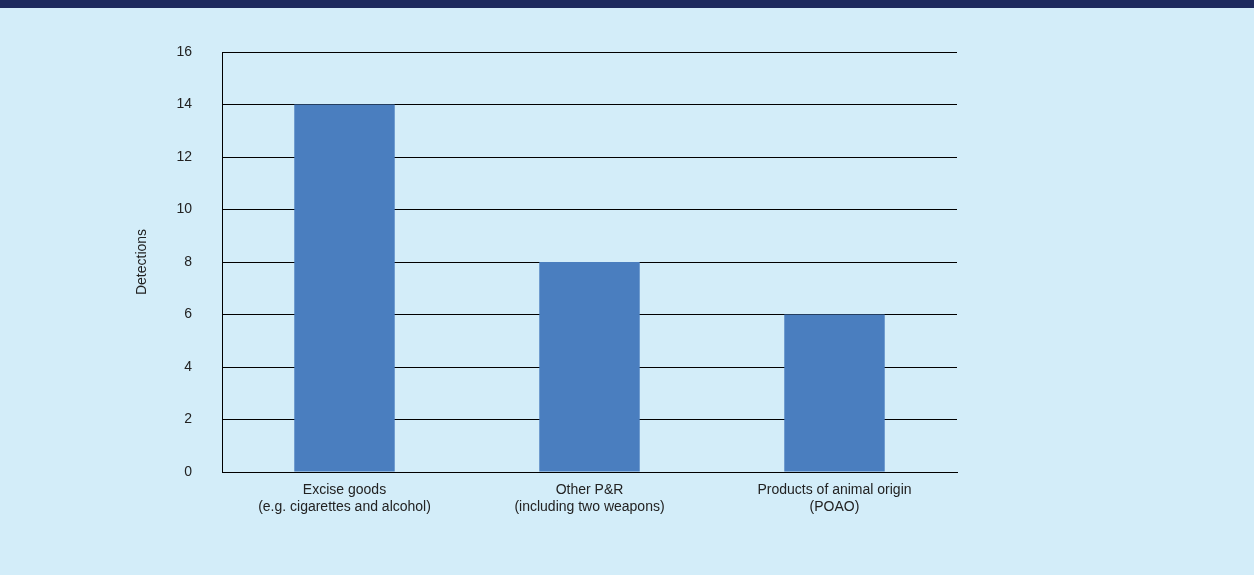 This screenshot has width=1254, height=575. What do you see at coordinates (188, 365) in the screenshot?
I see `y-tick-label: 4` at bounding box center [188, 365].